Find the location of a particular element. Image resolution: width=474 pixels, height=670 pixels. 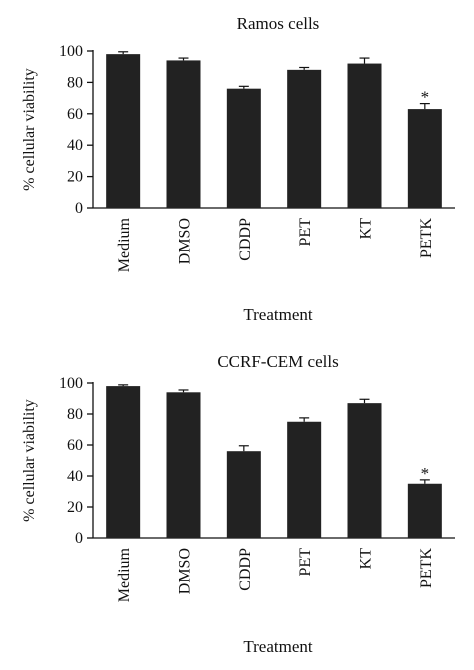

chart-title: Ramos cells is located at coordinates (278, 23).